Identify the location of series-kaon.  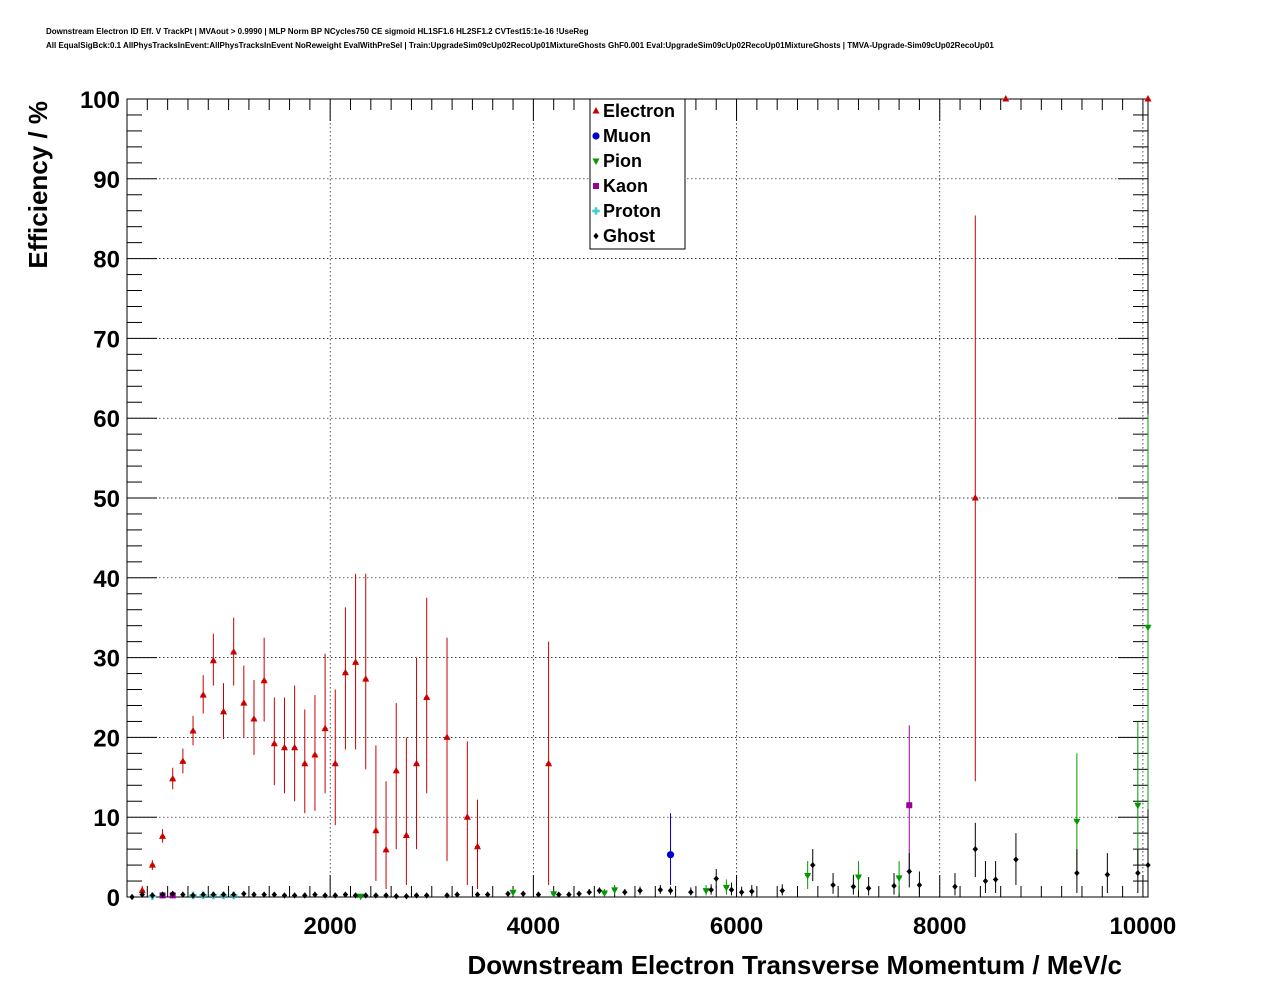
(536, 812).